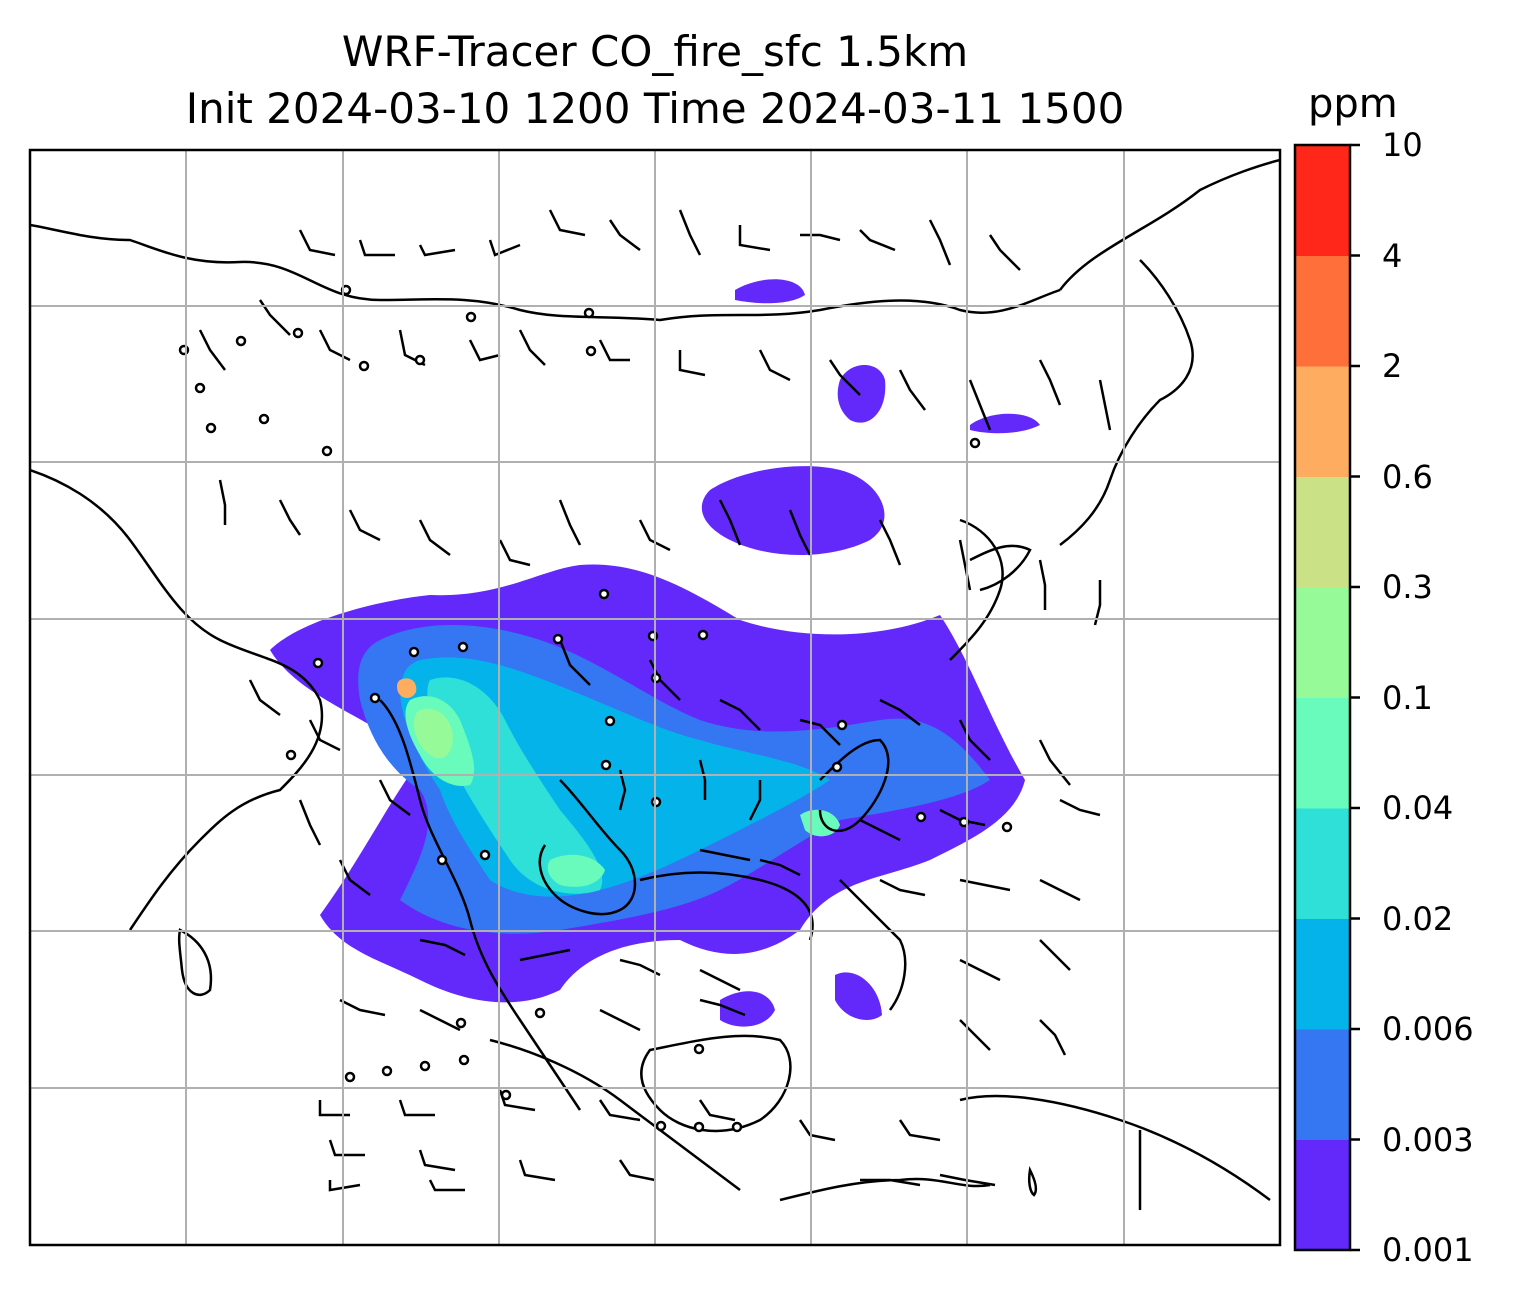  What do you see at coordinates (1407, 476) in the screenshot?
I see `colorbar-tick-label: 0.6` at bounding box center [1407, 476].